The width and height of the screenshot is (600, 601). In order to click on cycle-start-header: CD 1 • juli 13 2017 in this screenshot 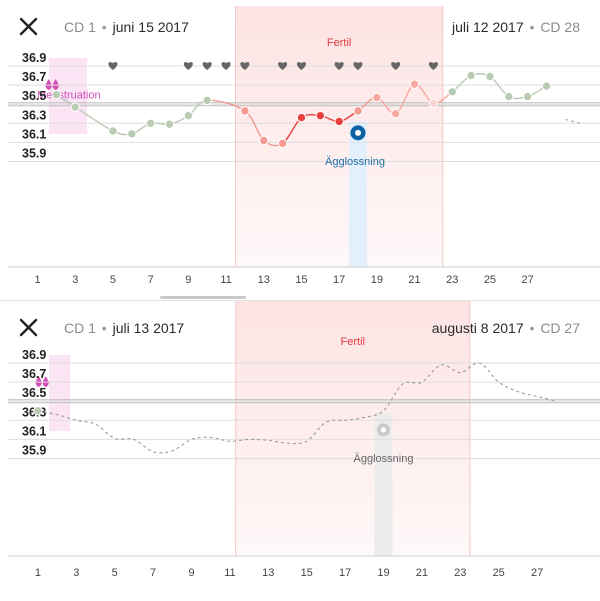, I will do `click(124, 328)`.